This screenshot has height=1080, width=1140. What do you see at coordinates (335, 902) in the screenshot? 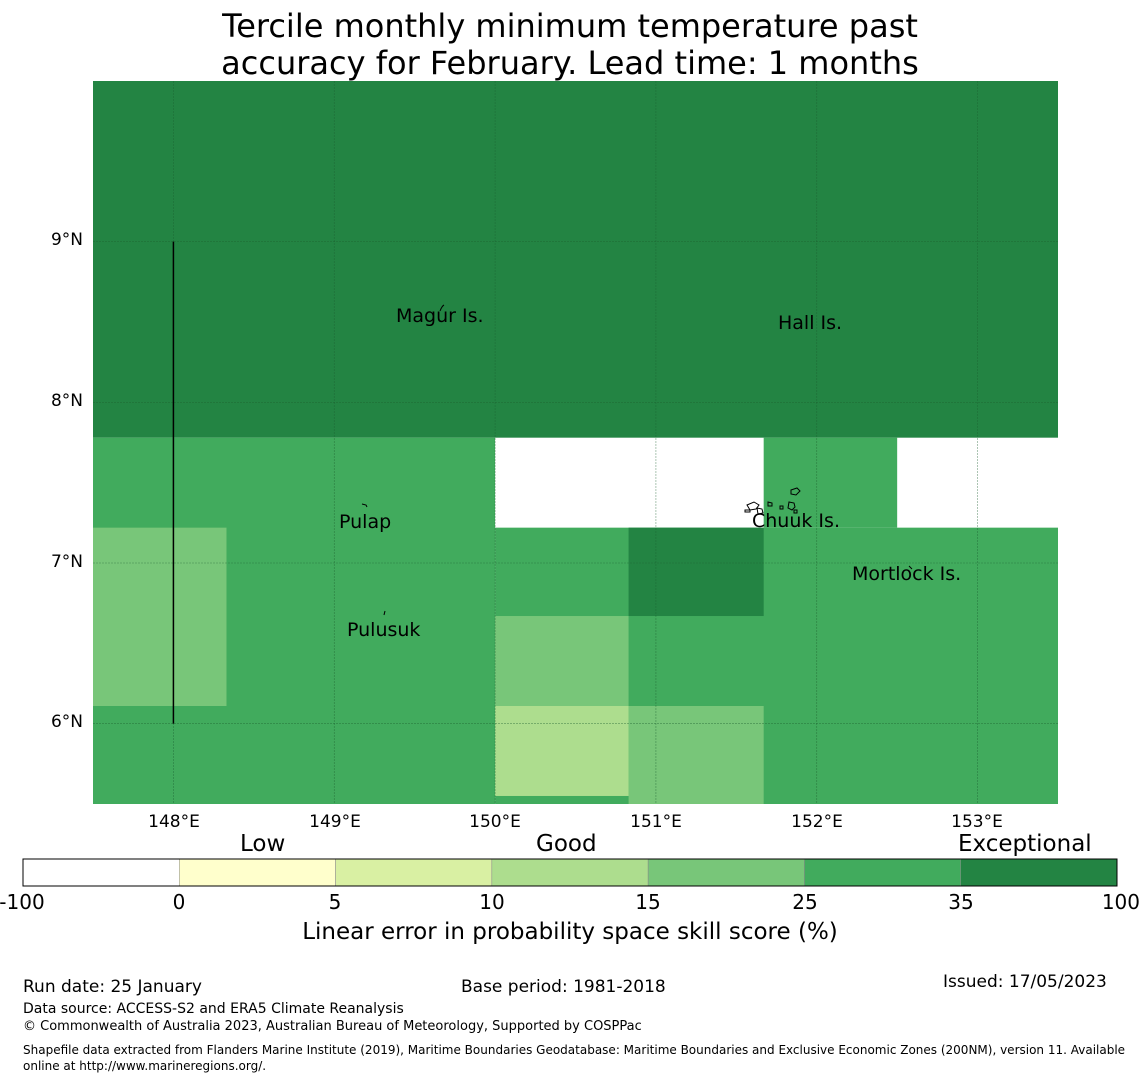
I see `colorbar-tick-label: 5` at bounding box center [335, 902].